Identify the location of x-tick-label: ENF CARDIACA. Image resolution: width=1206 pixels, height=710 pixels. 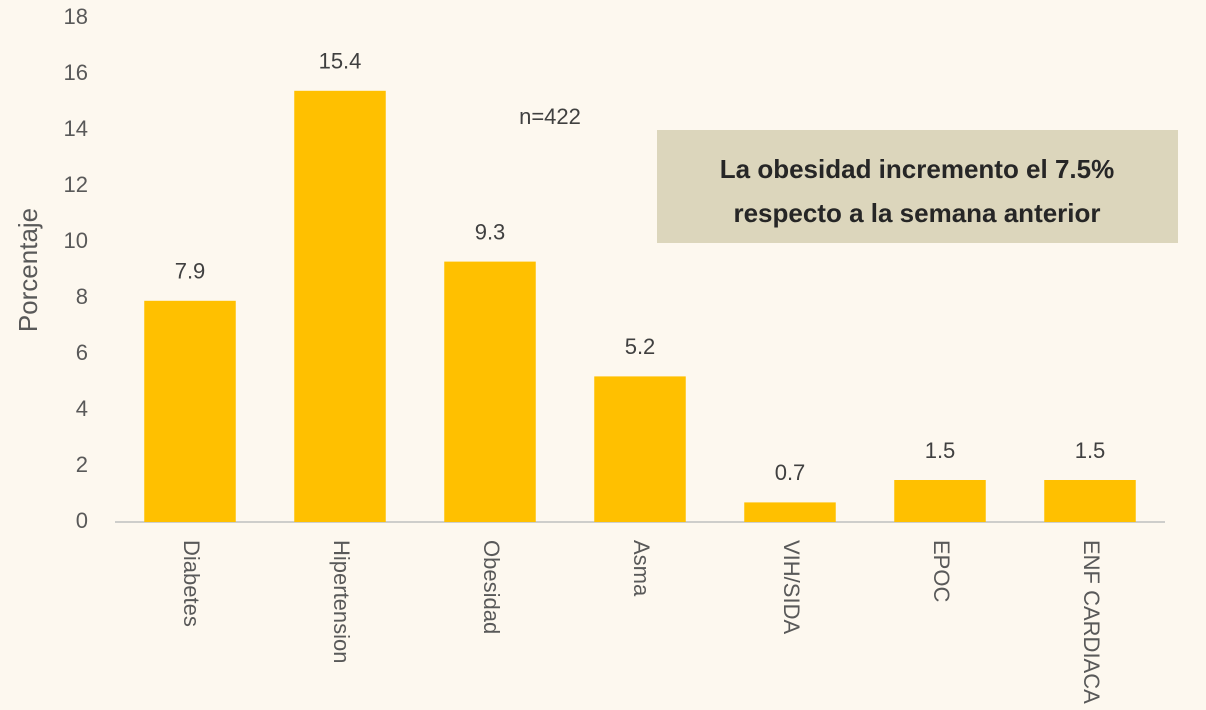
(1091, 622).